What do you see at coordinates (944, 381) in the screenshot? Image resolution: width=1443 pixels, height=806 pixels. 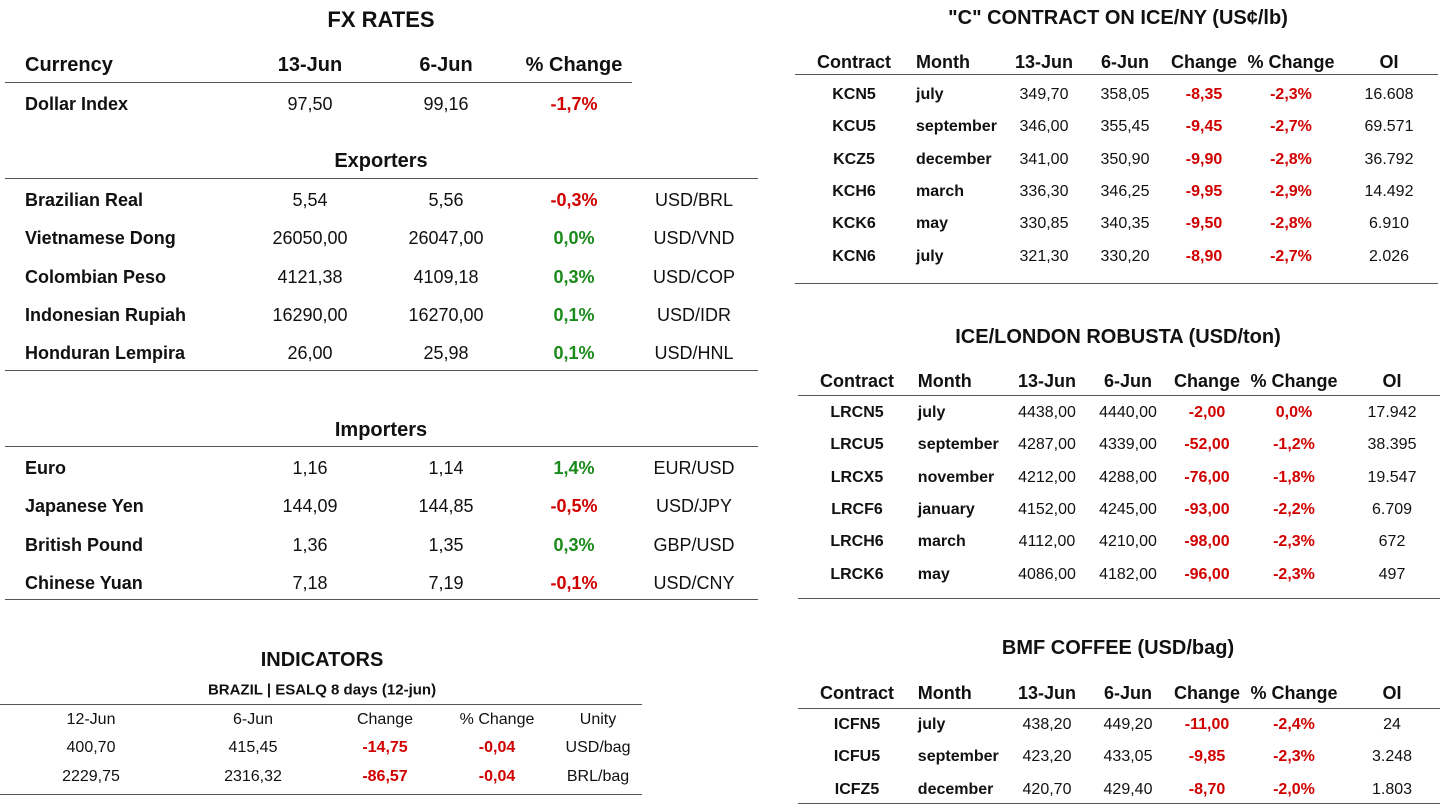 I see `column-header: Month` at bounding box center [944, 381].